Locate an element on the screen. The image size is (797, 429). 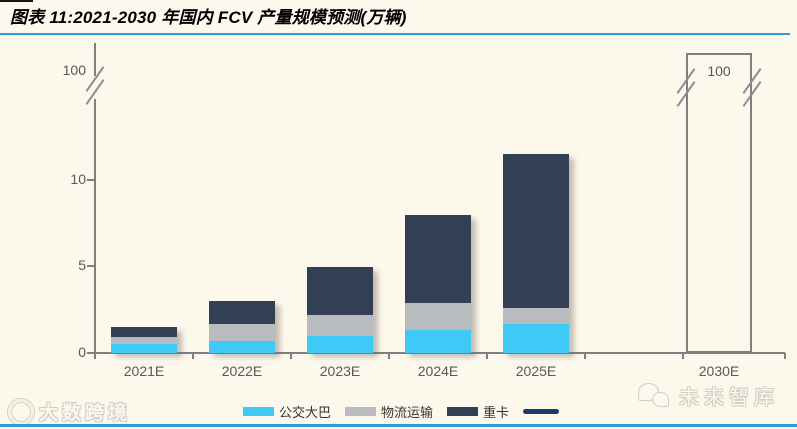
legend-label-heavy-truck: 重卡 is located at coordinates (496, 412).